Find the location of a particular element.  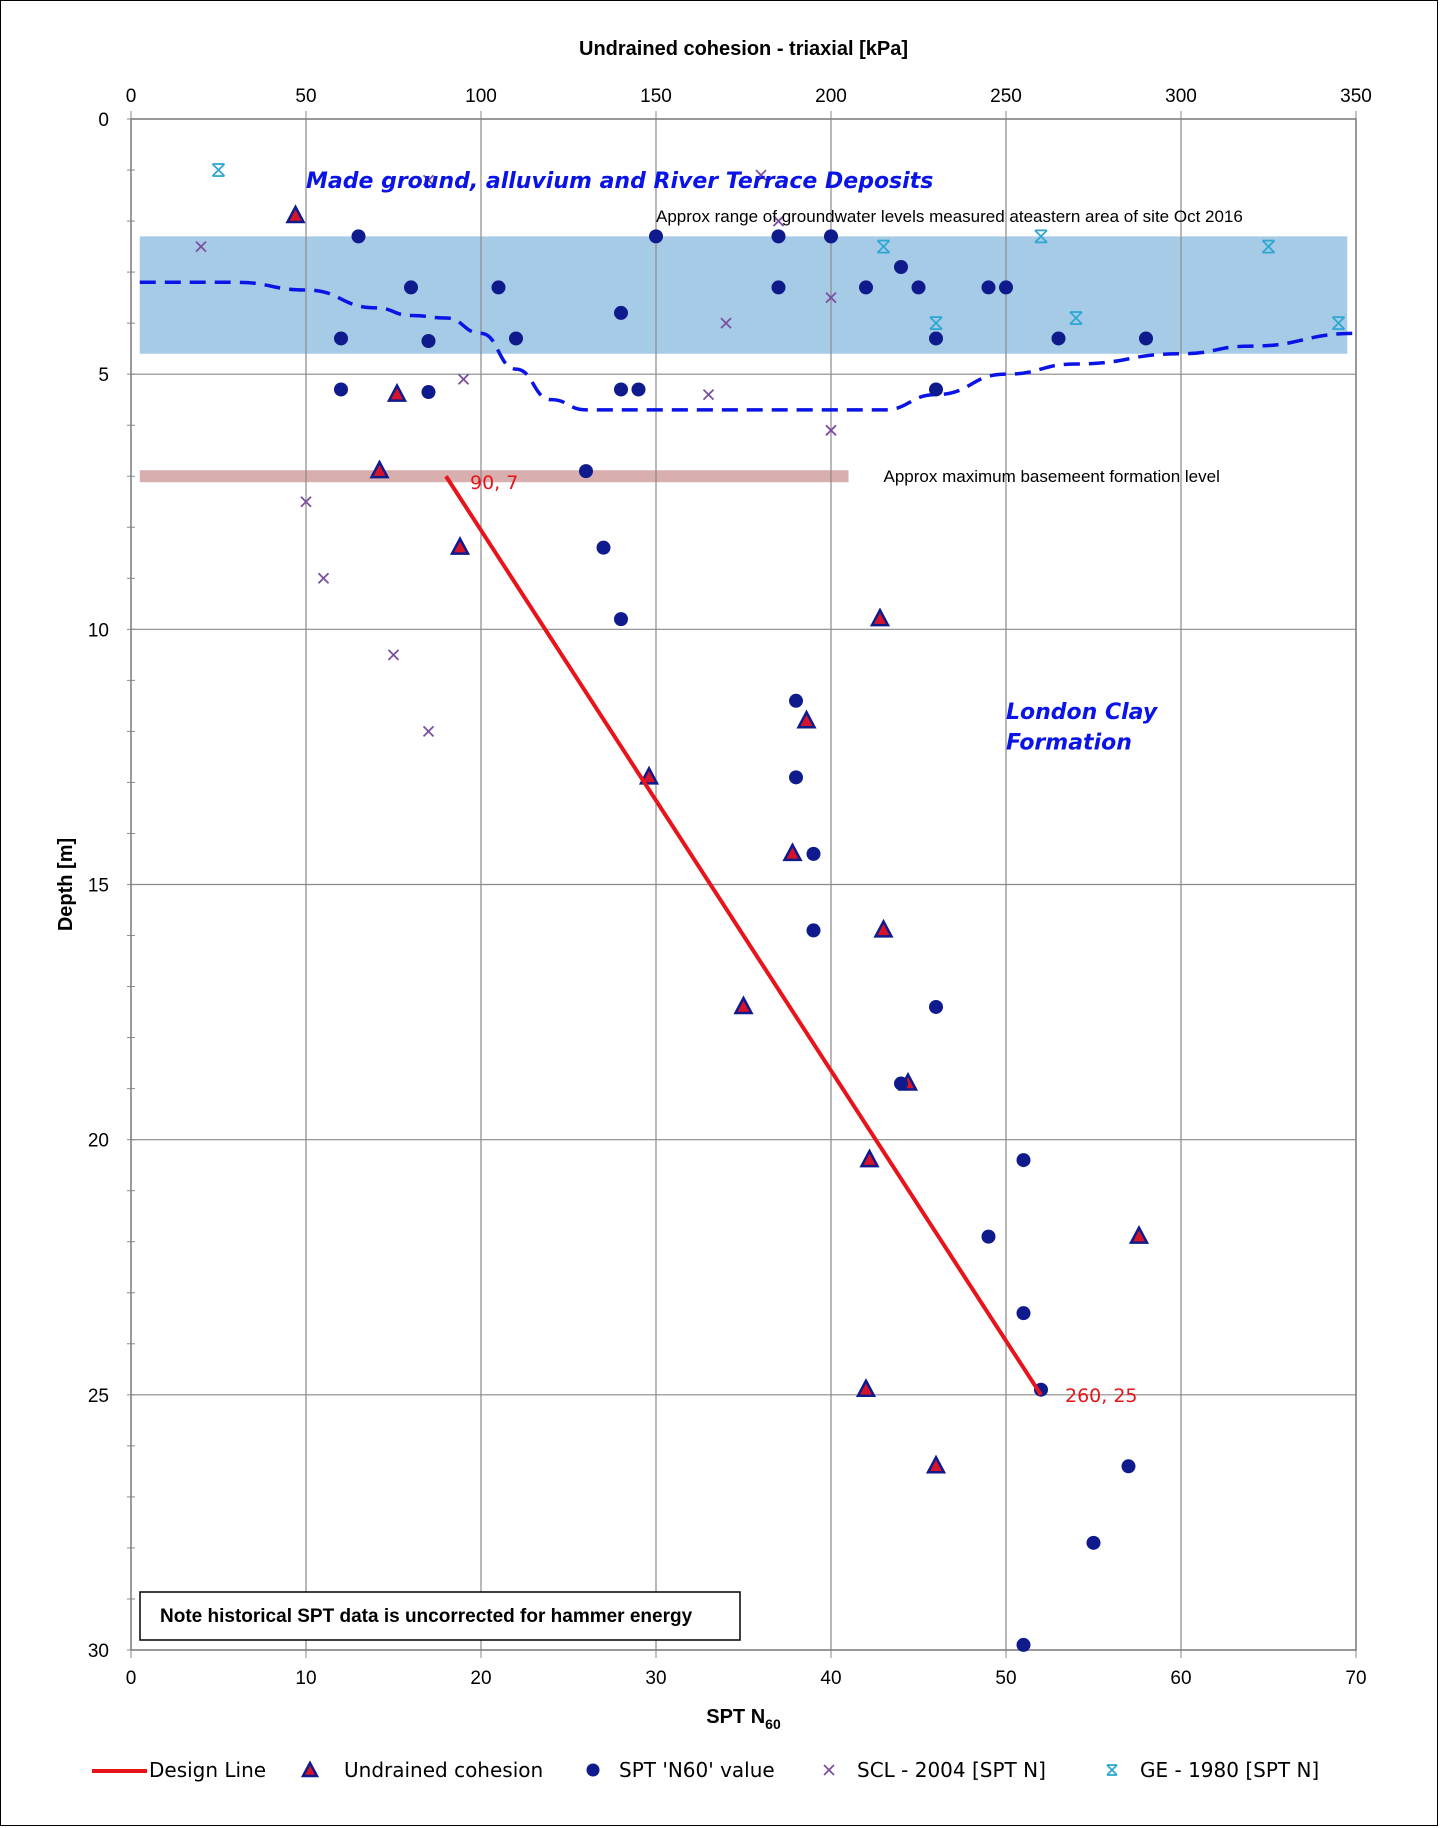

bottom-tick-label: 70 is located at coordinates (1355, 1678).